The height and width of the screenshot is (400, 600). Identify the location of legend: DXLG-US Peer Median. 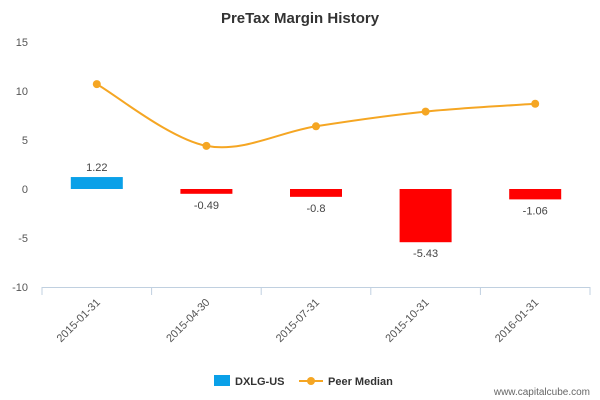
(303, 381).